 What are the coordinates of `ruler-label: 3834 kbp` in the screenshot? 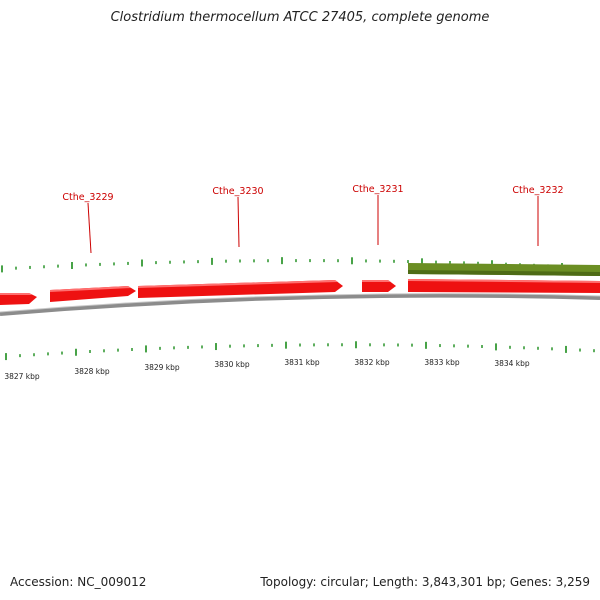 It's located at (512, 363).